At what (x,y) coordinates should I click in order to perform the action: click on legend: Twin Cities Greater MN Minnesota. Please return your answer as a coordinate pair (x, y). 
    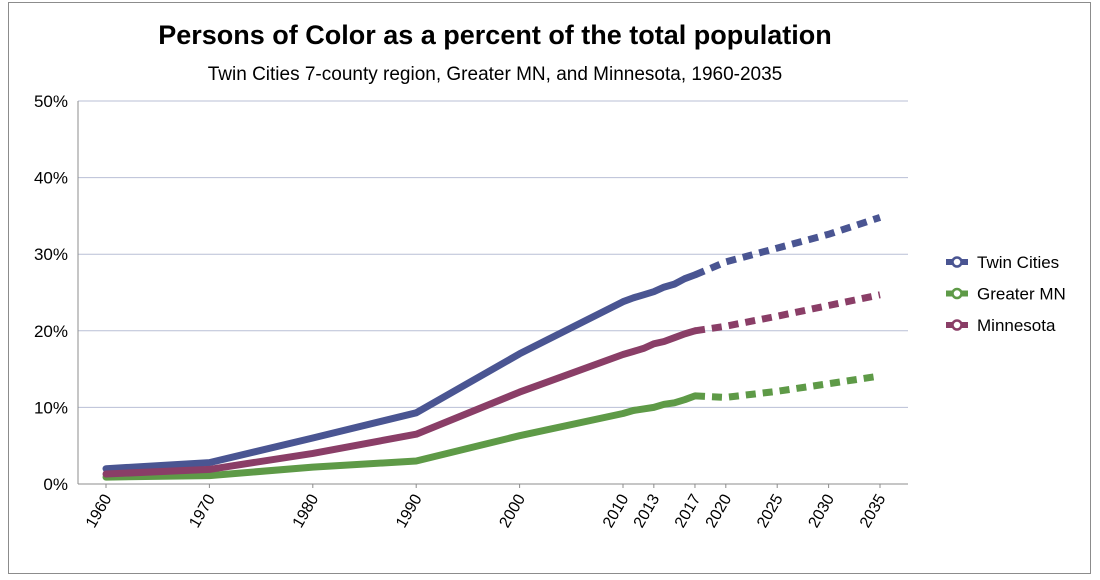
    Looking at the image, I should click on (1006, 294).